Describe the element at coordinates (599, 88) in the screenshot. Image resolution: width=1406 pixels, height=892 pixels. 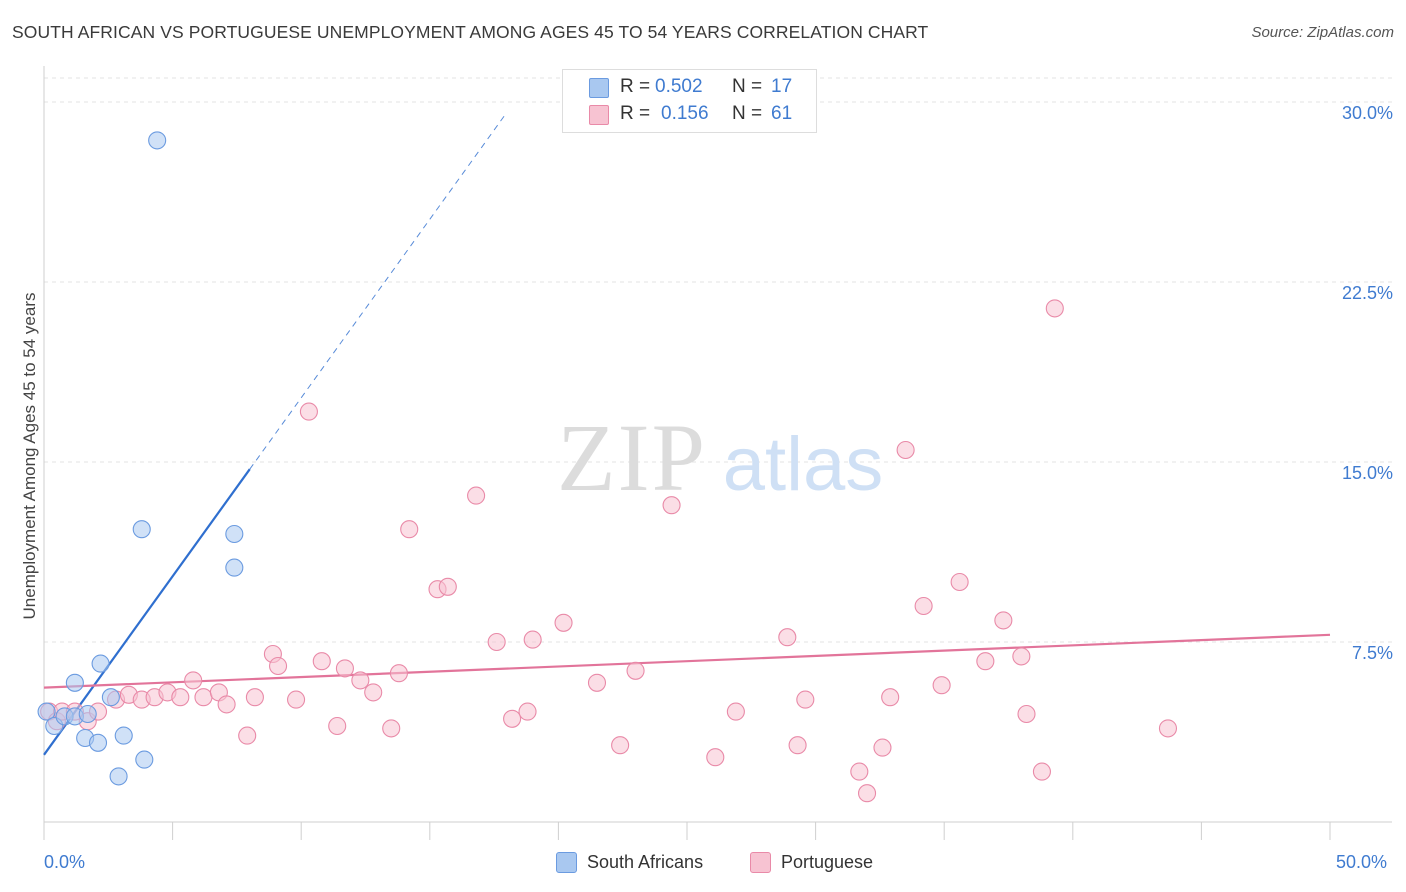
I see `legend-swatch-south-africans` at that location.